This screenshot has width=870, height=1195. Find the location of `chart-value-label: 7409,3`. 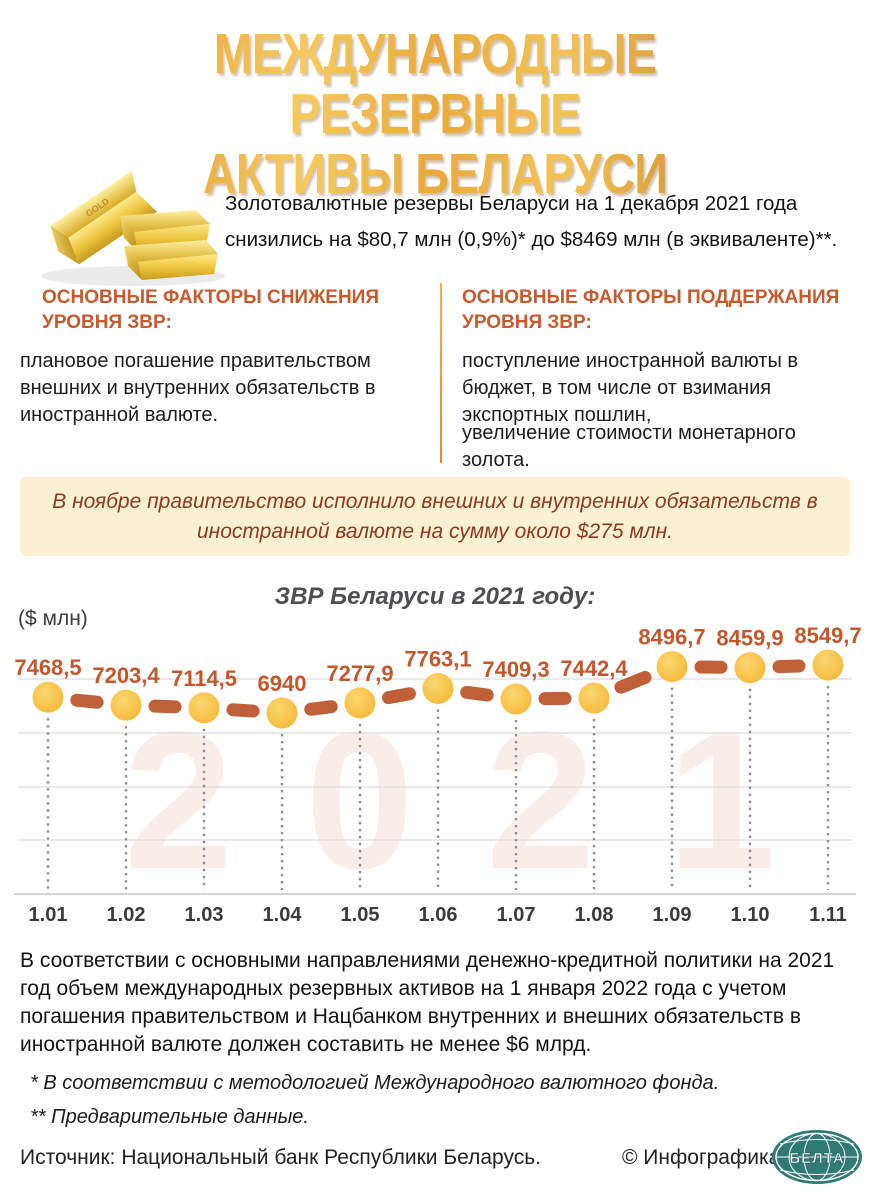

chart-value-label: 7409,3 is located at coordinates (515, 669).